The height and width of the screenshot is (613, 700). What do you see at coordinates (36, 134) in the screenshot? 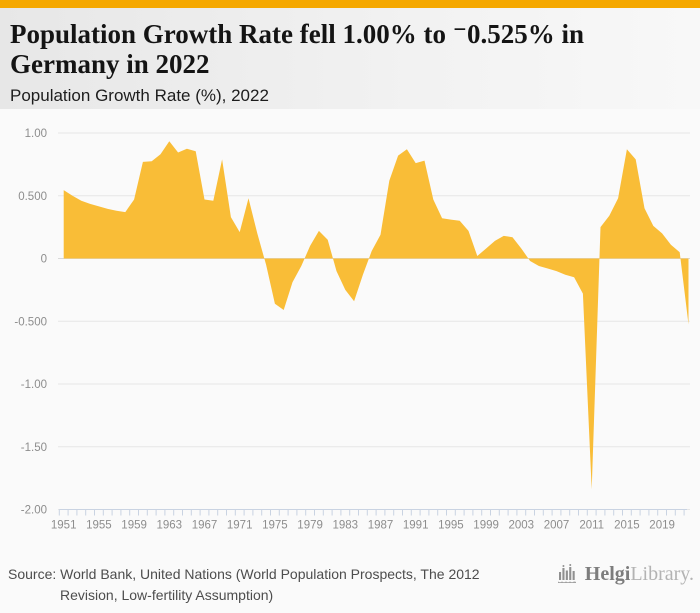
I see `svg-text: 1.00` at bounding box center [36, 134].